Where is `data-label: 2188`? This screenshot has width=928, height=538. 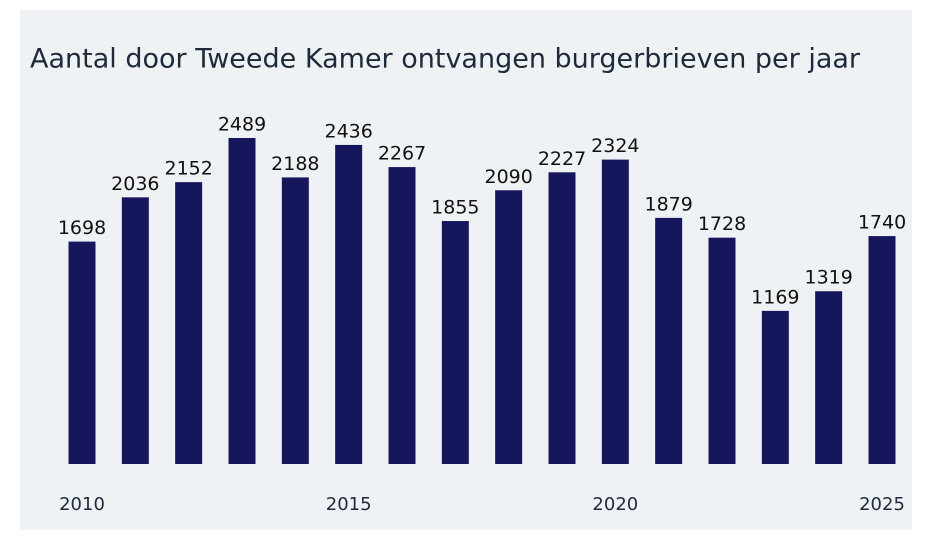 data-label: 2188 is located at coordinates (295, 164).